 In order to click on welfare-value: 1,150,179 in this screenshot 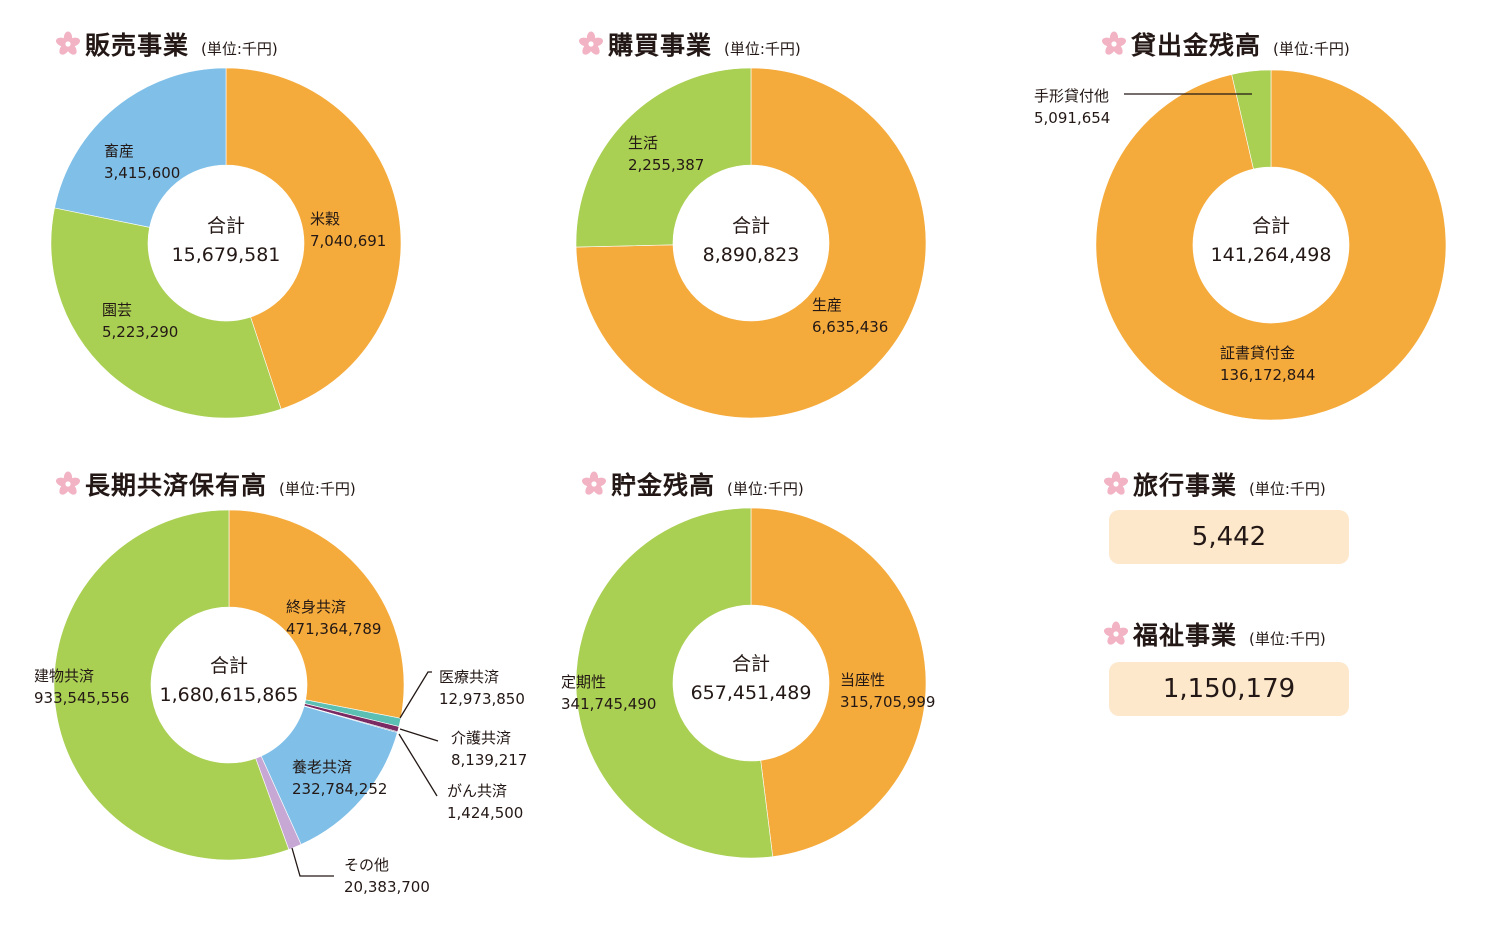, I will do `click(1229, 689)`.